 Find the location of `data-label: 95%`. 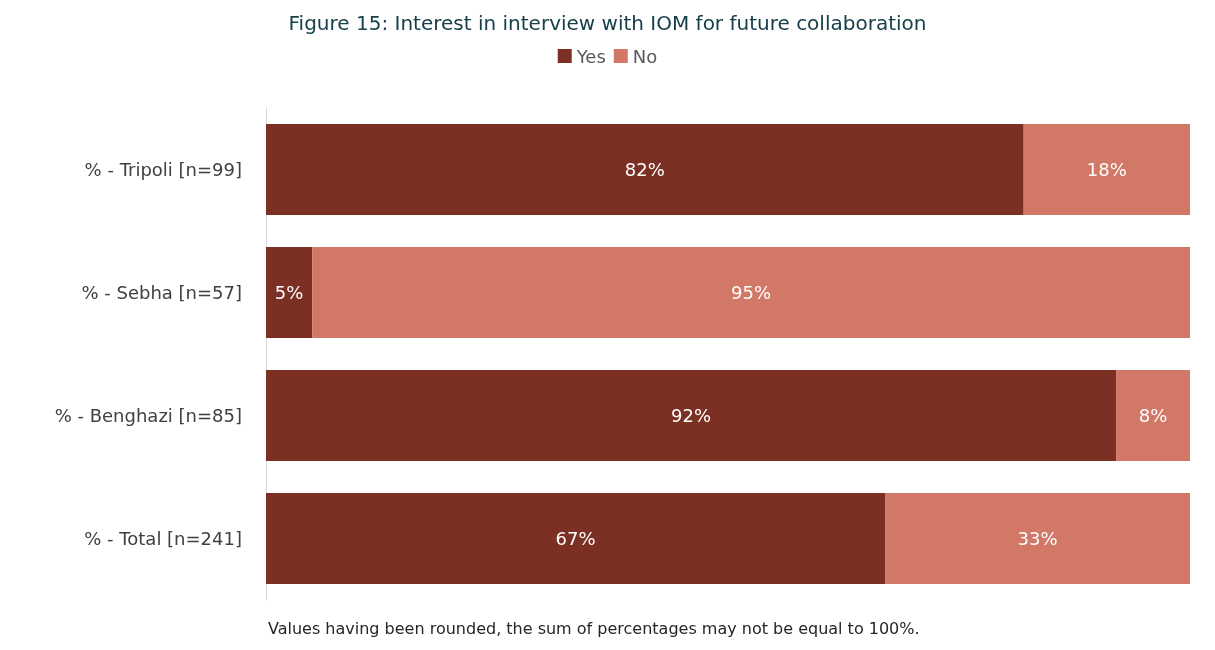

data-label: 95% is located at coordinates (751, 292).